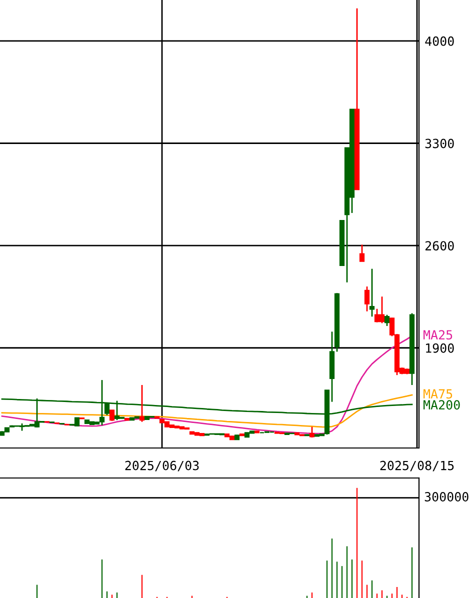 This screenshot has width=472, height=598. Describe the element at coordinates (438, 335) in the screenshot. I see `series-label: MA25` at that location.